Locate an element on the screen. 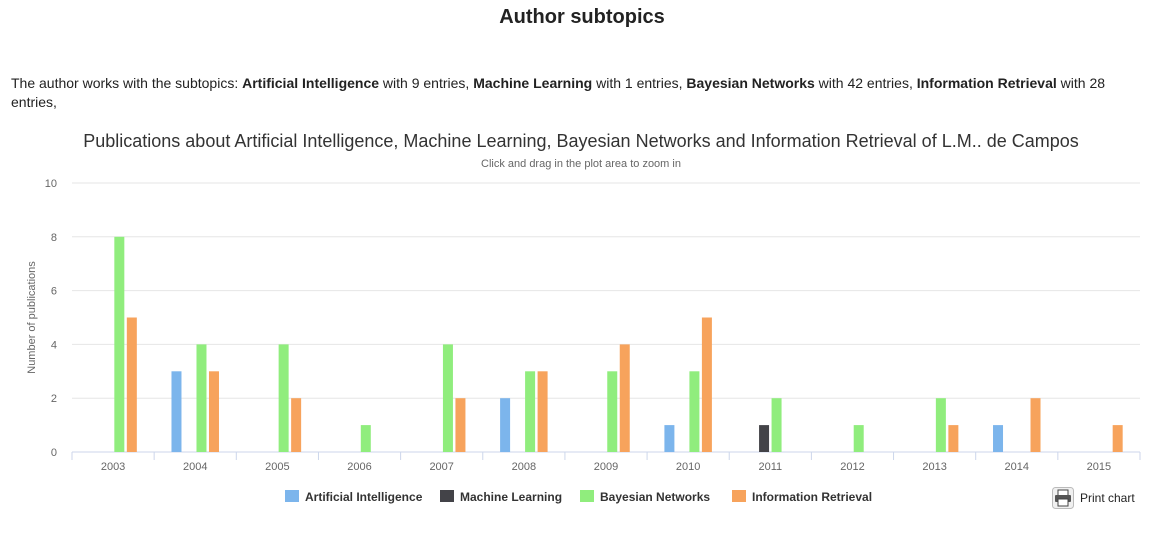  x-tick-label: 2007 is located at coordinates (441, 467).